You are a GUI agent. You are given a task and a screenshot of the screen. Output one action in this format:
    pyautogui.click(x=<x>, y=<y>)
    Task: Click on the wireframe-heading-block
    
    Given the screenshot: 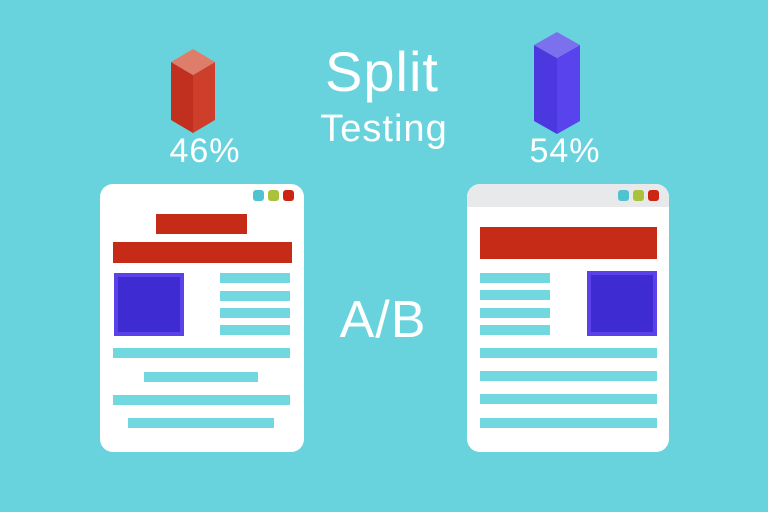 What is the action you would take?
    pyautogui.click(x=201, y=224)
    